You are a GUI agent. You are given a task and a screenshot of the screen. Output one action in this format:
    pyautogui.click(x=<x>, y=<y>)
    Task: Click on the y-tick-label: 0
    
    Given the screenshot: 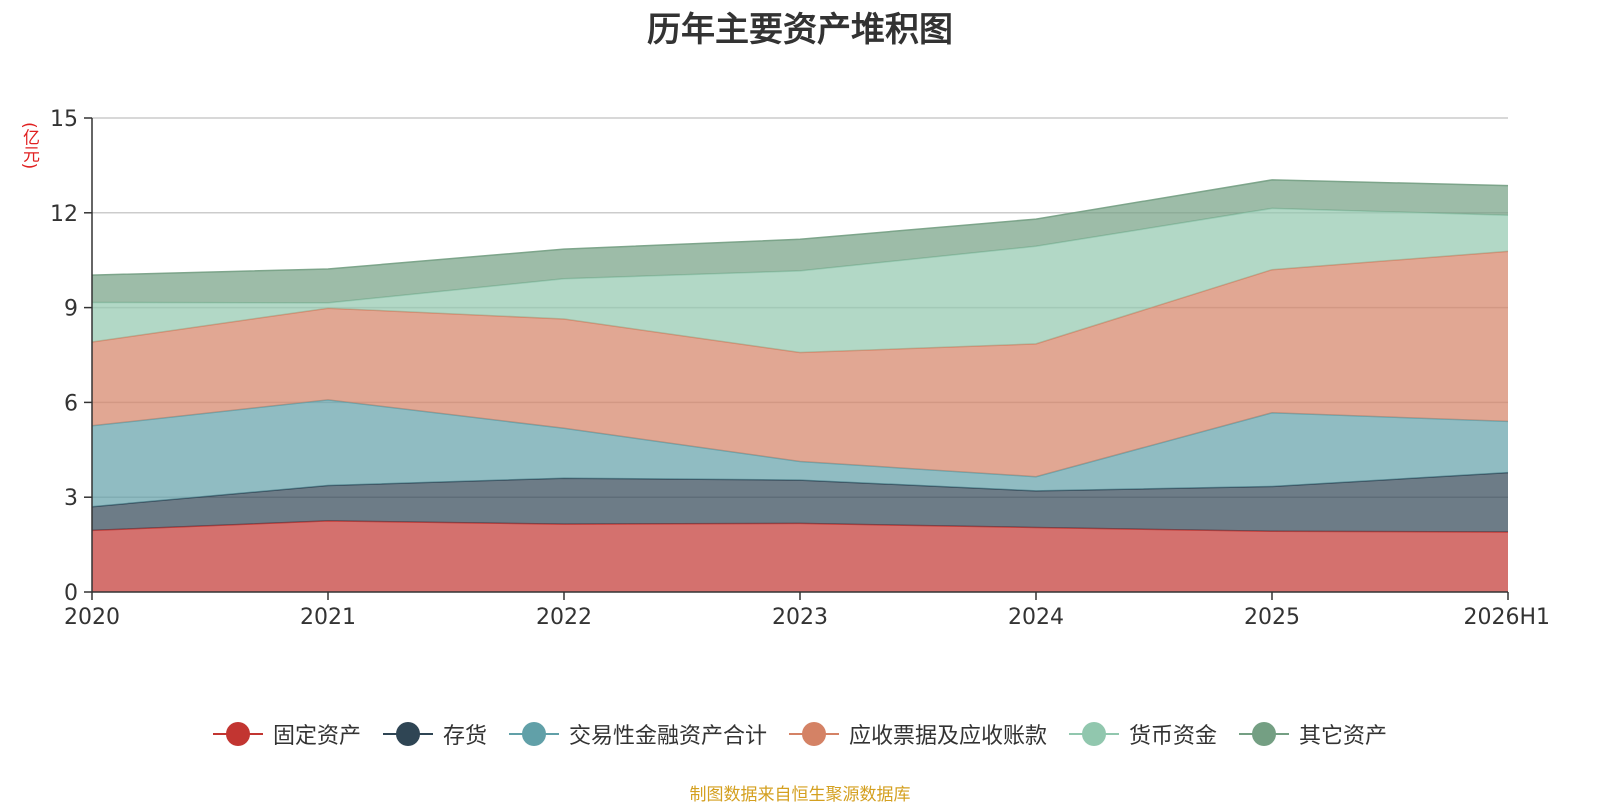 What is the action you would take?
    pyautogui.click(x=71, y=593)
    